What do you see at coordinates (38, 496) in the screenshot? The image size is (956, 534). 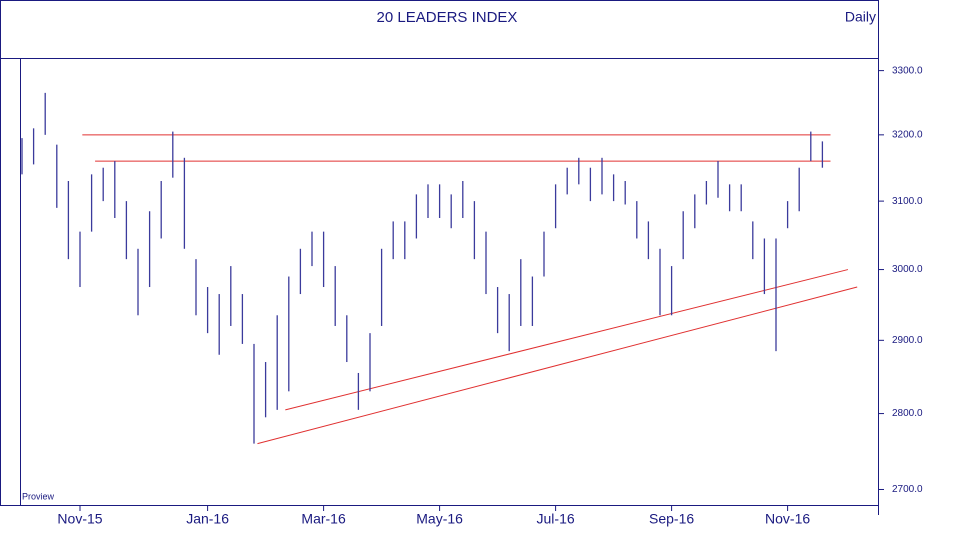 I see `footer: Proview` at bounding box center [38, 496].